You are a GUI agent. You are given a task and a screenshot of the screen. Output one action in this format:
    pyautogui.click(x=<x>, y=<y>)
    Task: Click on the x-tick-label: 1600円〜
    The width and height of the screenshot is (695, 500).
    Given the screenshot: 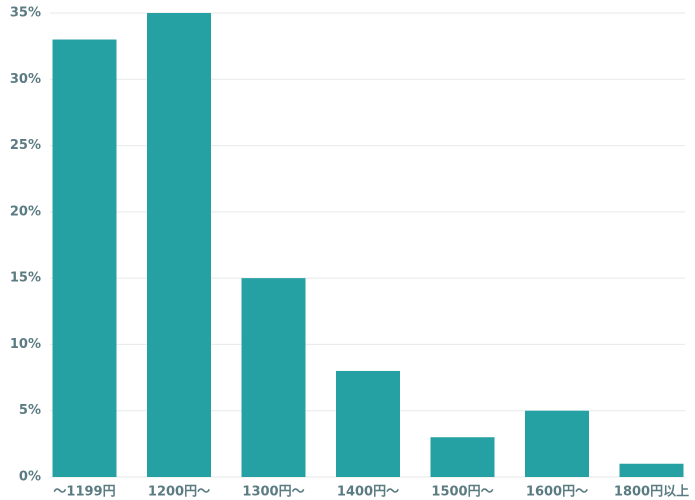 What is the action you would take?
    pyautogui.click(x=557, y=492)
    